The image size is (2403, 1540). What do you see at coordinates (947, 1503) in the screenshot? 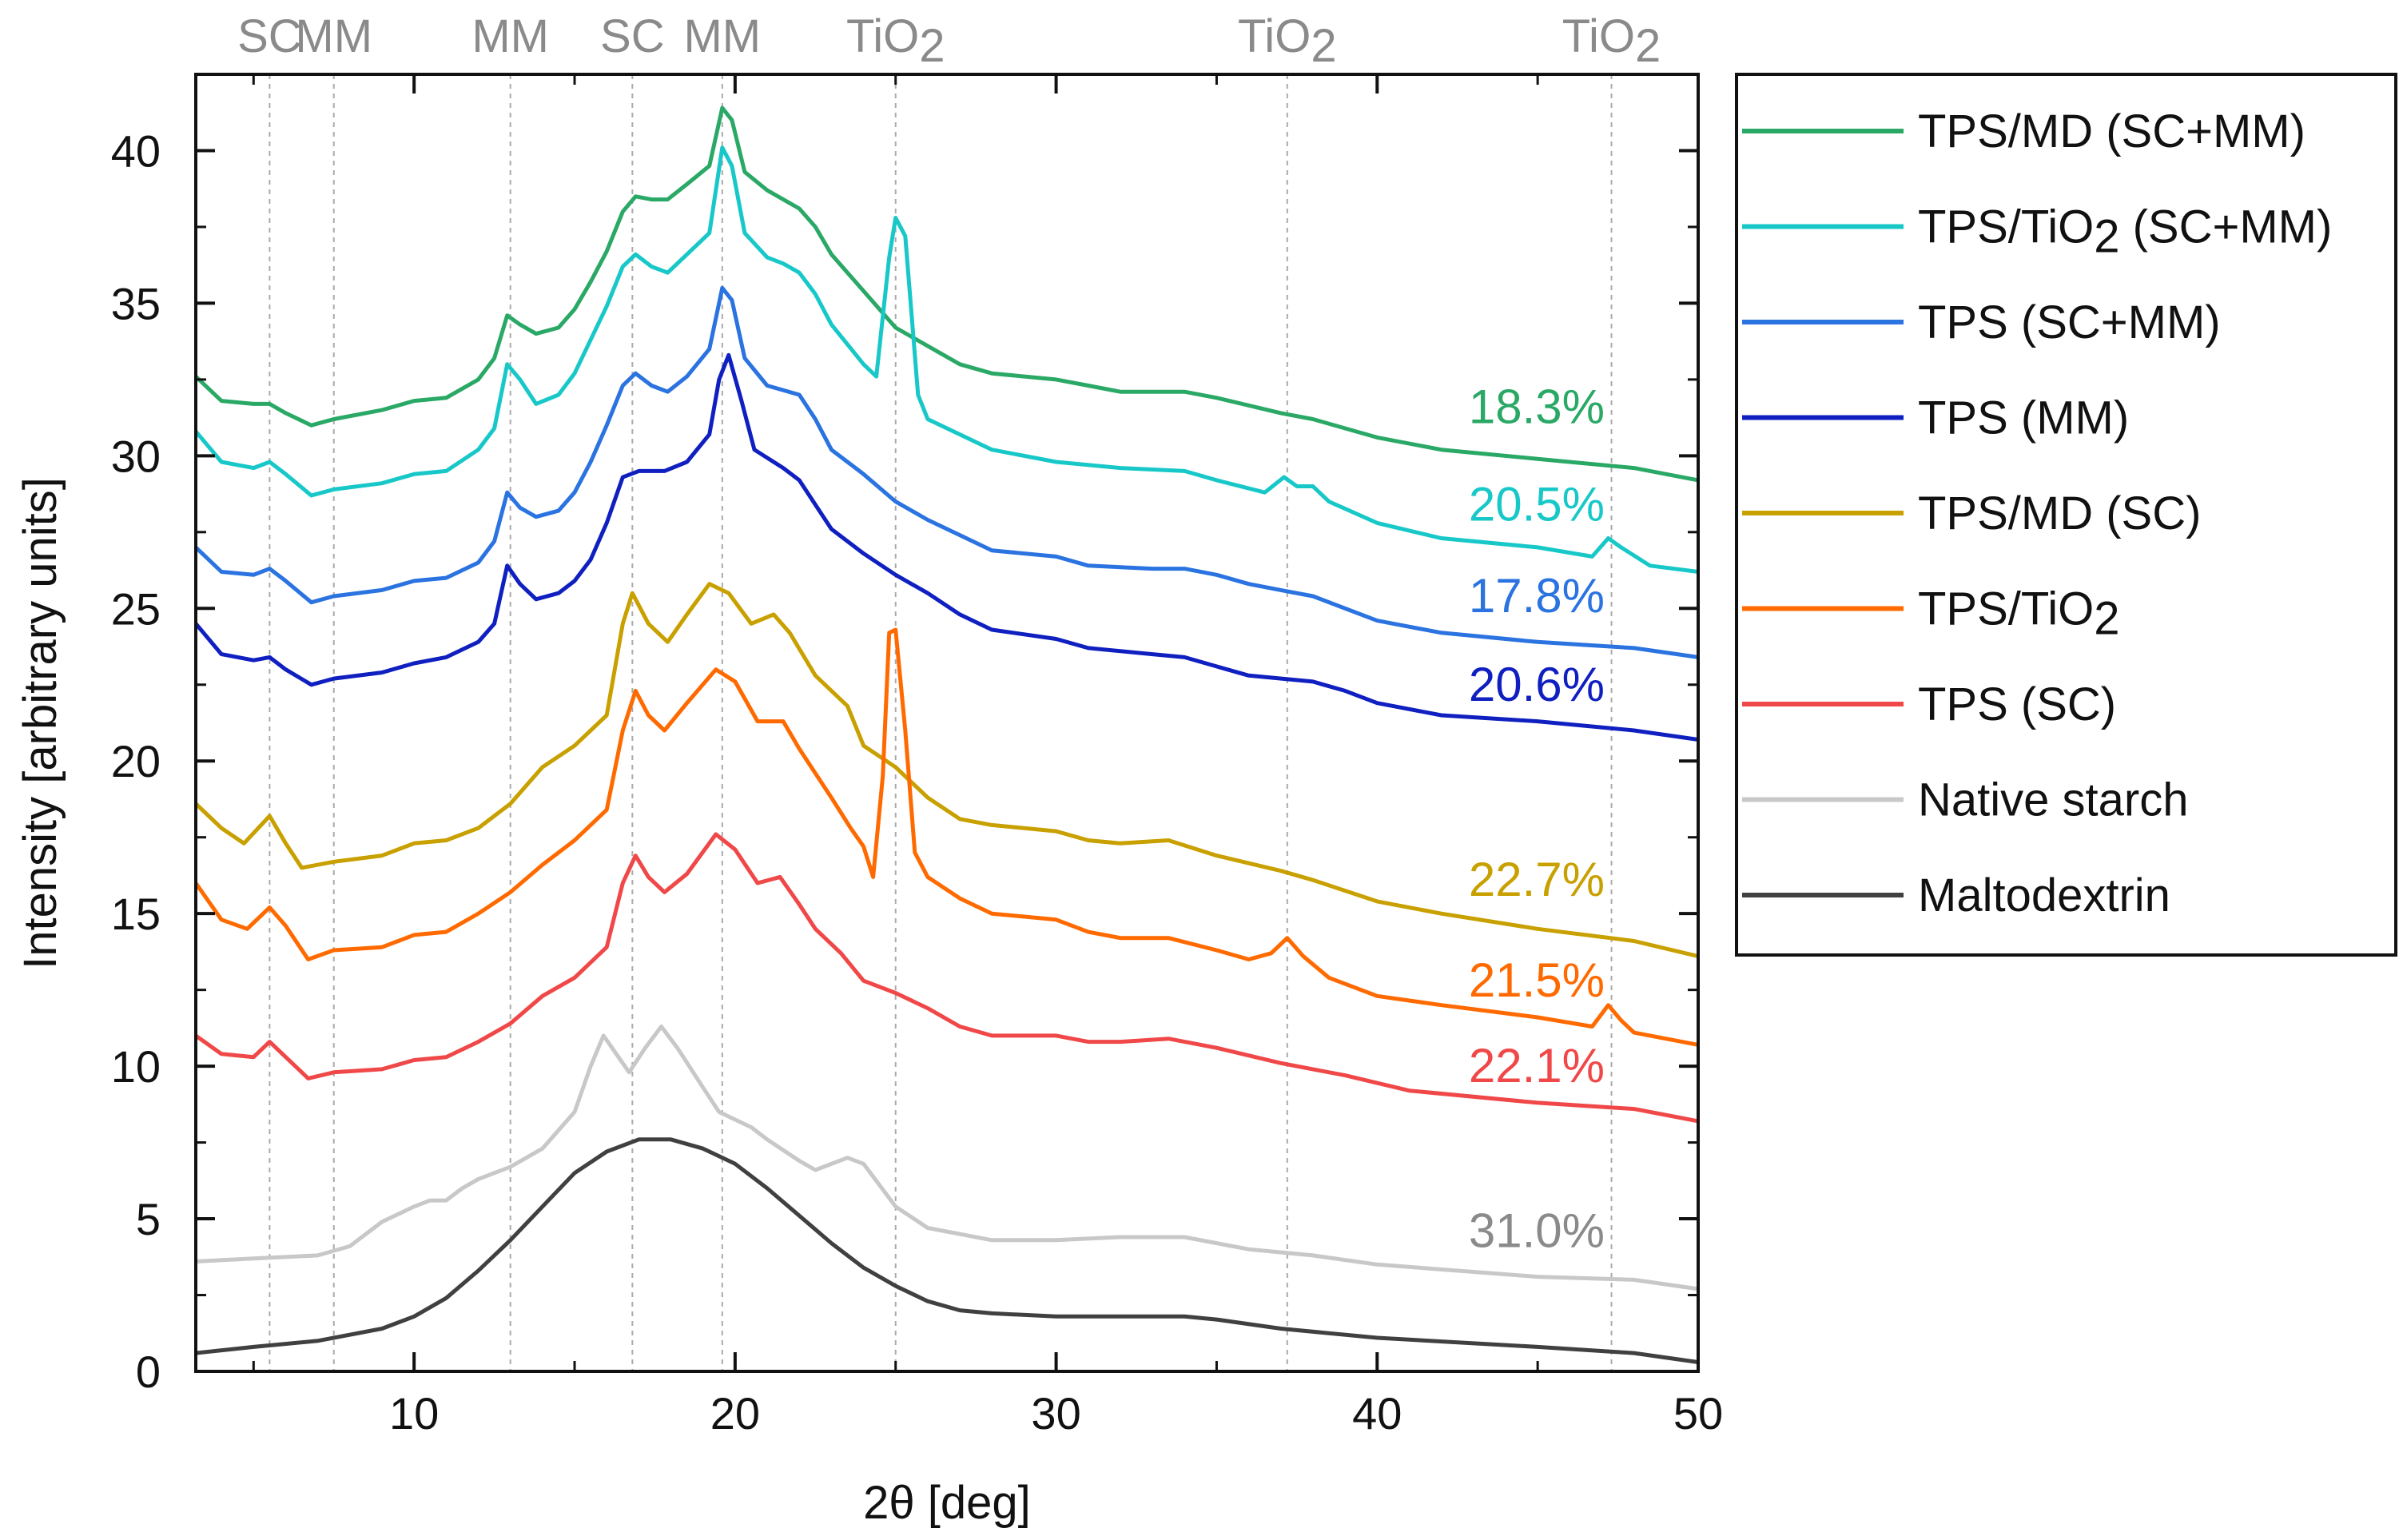
I see `x-axis-title: 2θ [deg]` at bounding box center [947, 1503].